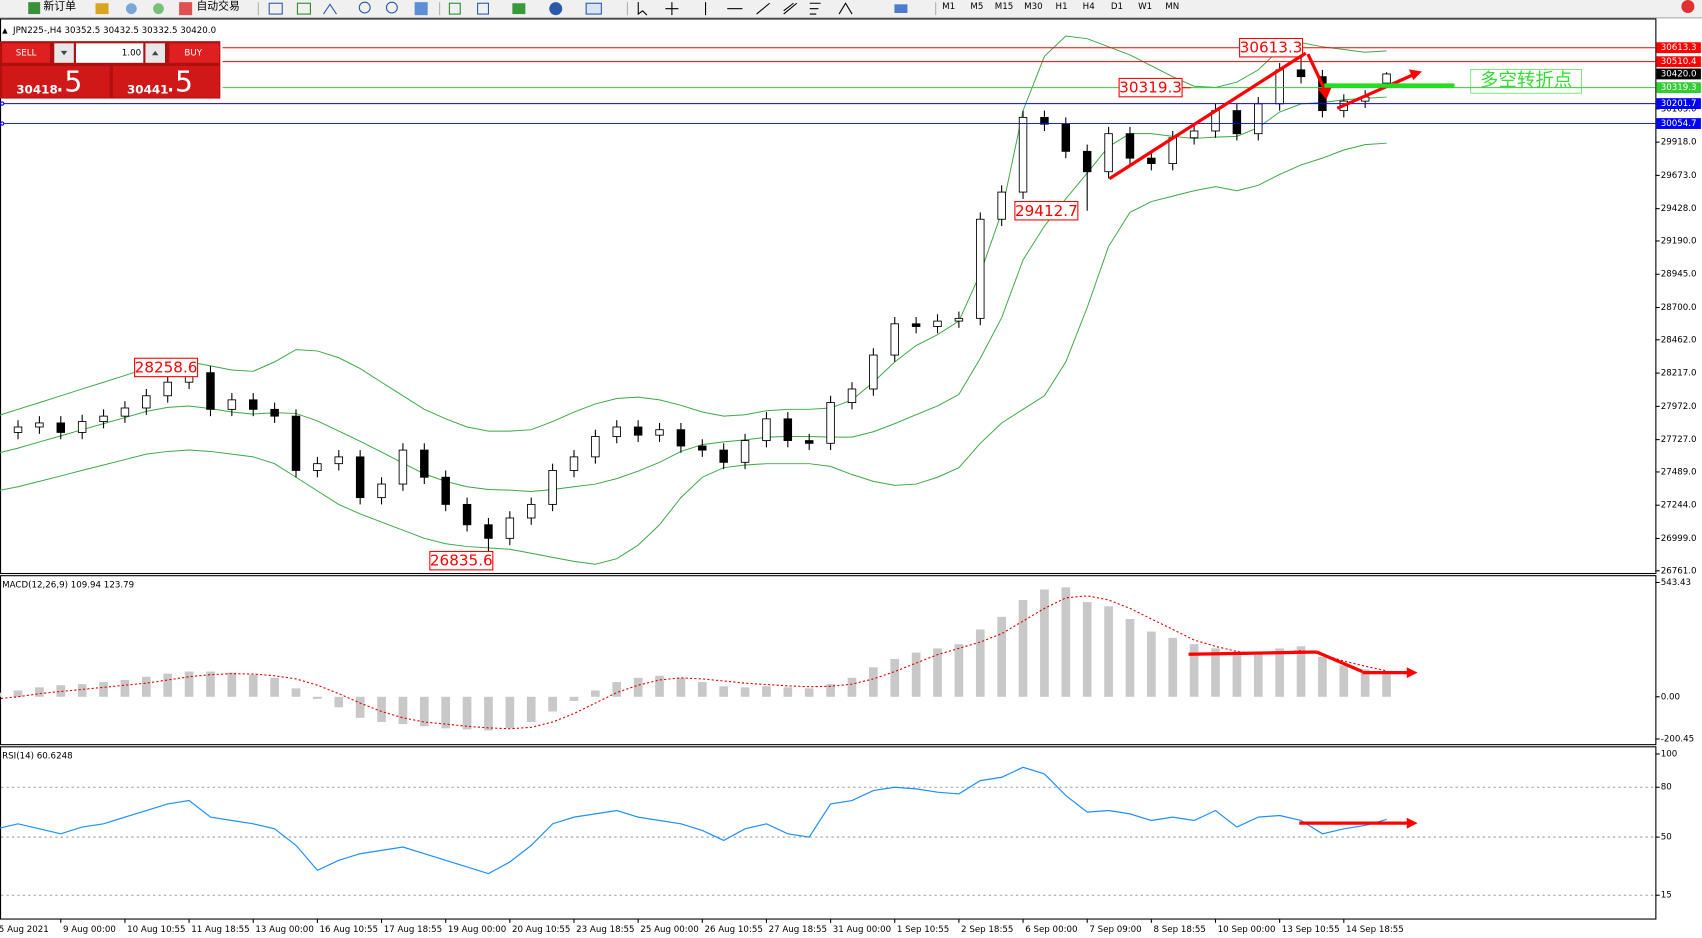  I want to click on bid-price: 30418, so click(36, 89).